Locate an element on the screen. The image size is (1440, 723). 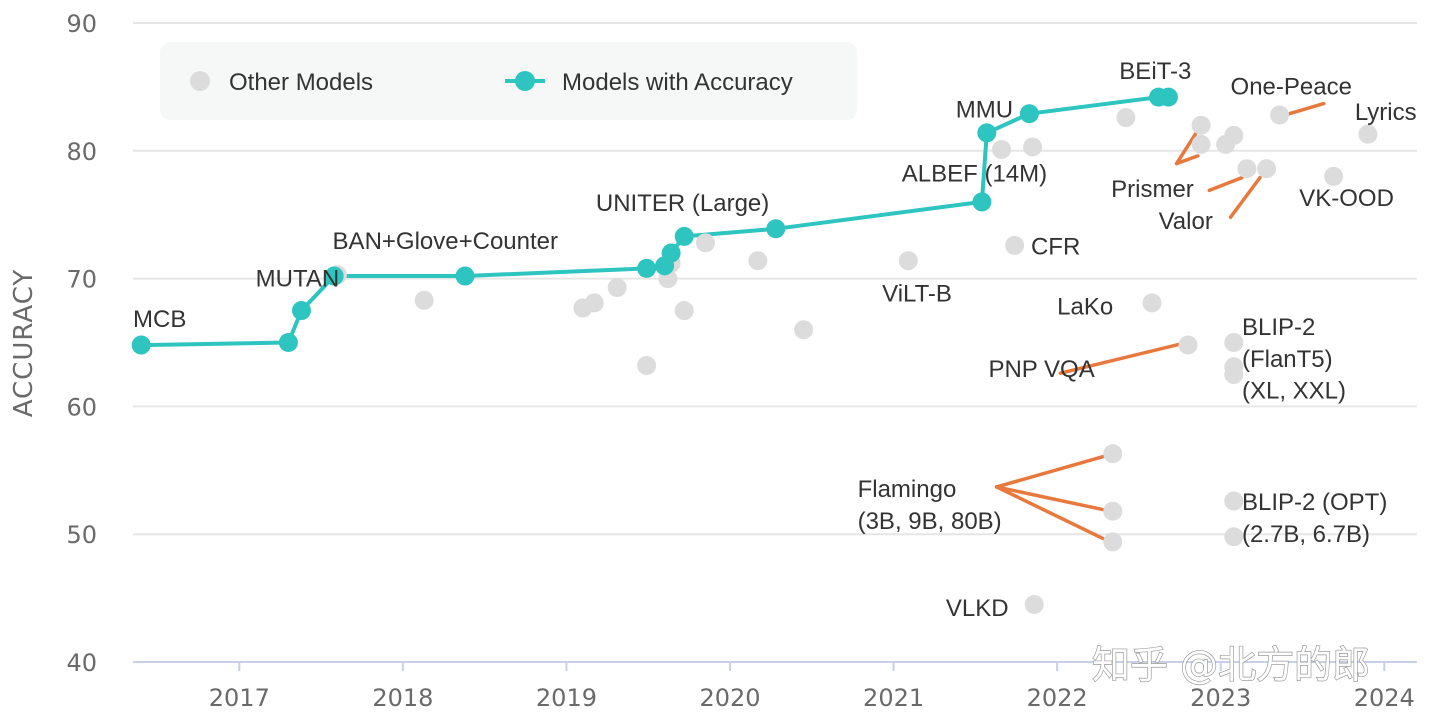
model-label: VK-OOD is located at coordinates (1346, 198).